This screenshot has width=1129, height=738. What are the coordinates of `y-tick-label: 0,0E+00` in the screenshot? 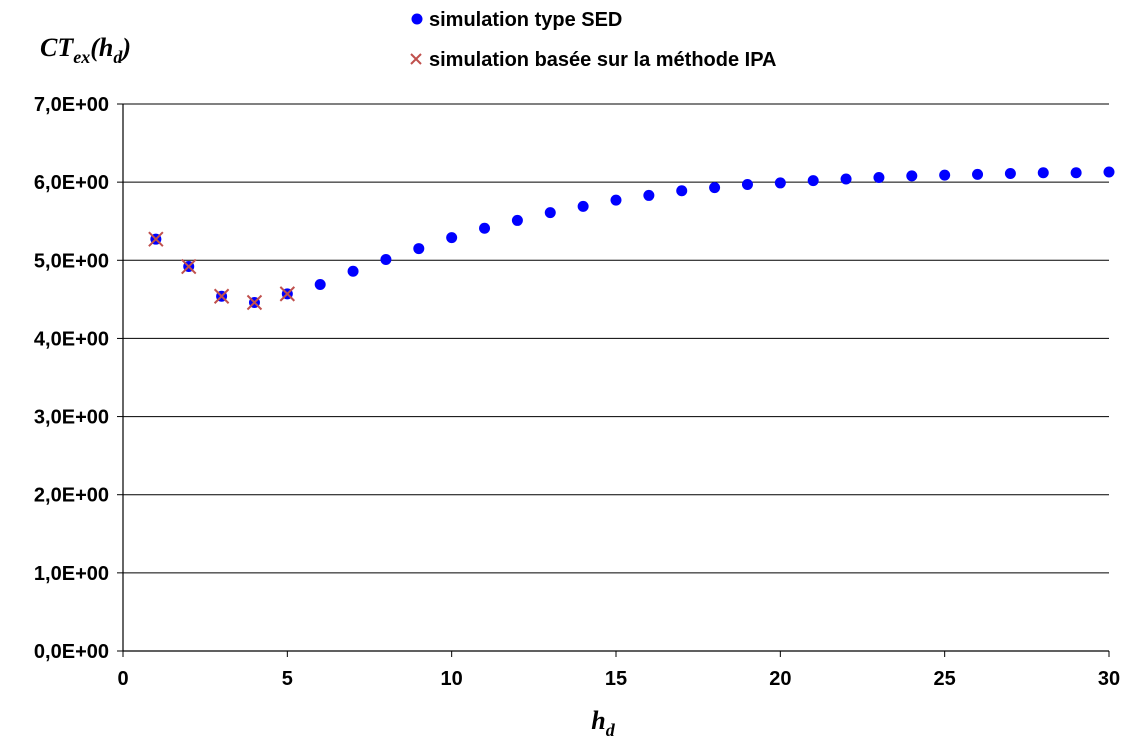 It's located at (71, 652).